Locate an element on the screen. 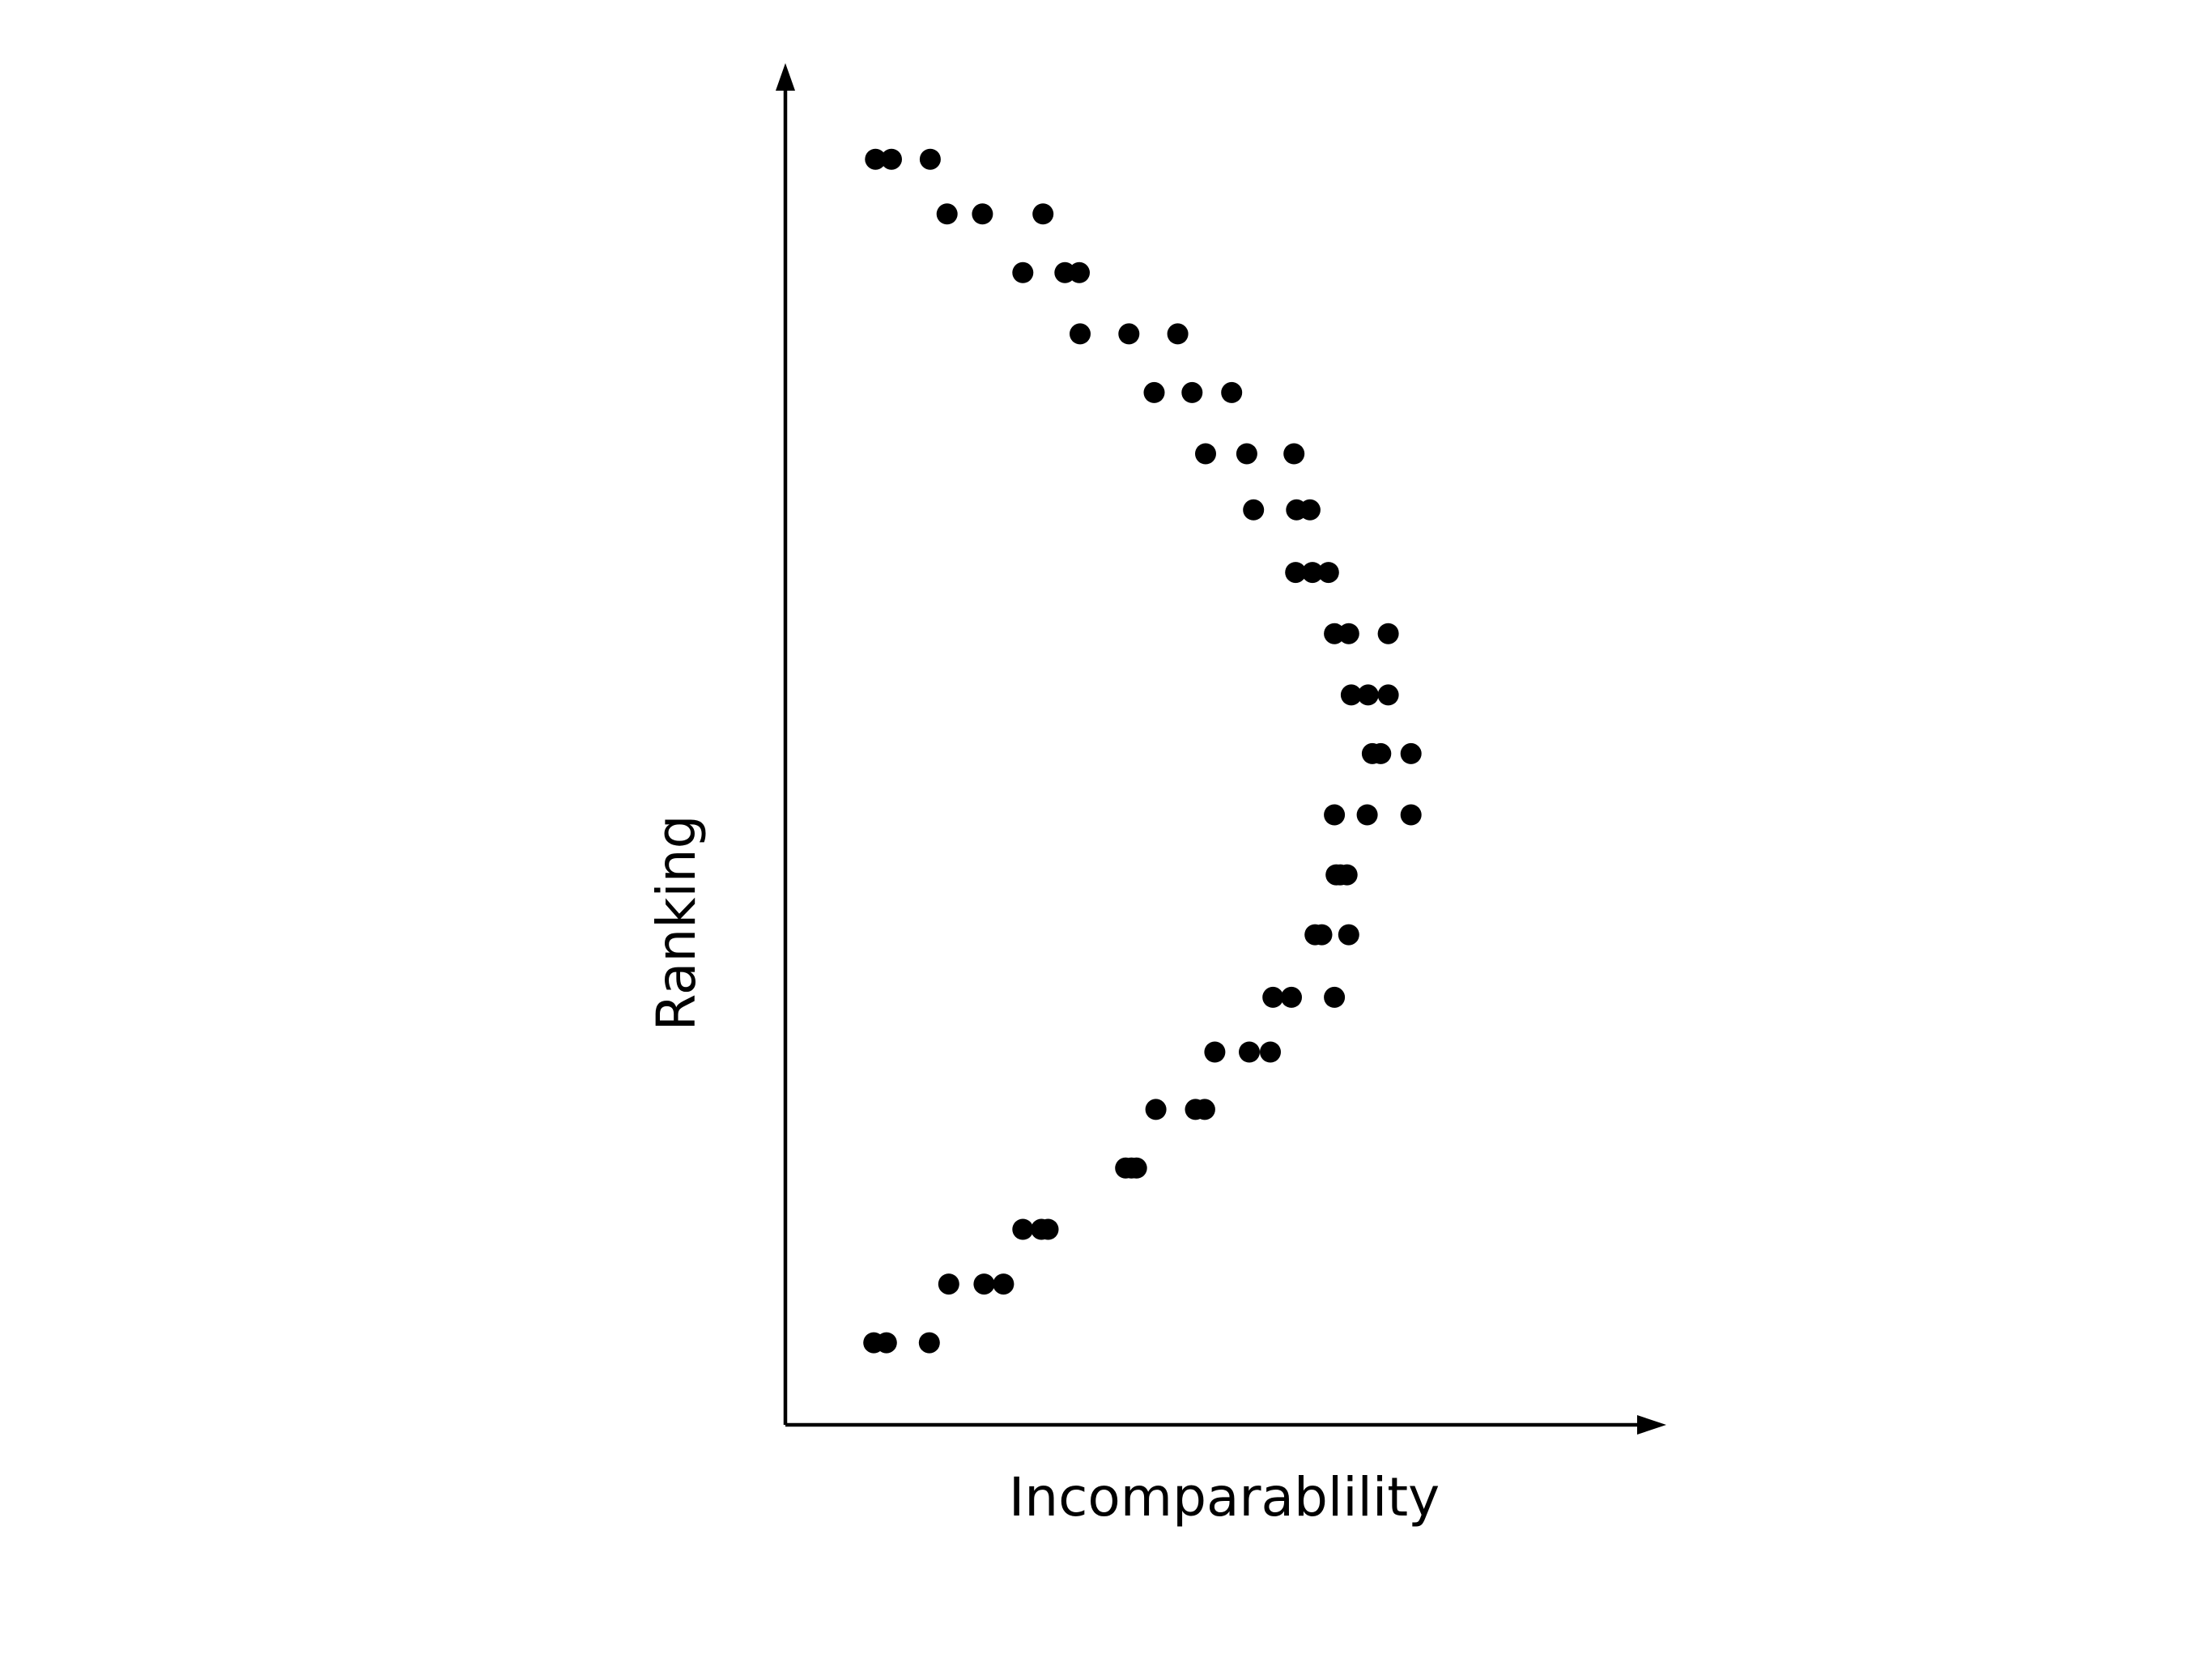 This screenshot has width=2212, height=1658. x-axis-label: Incomparablility is located at coordinates (1224, 1497).